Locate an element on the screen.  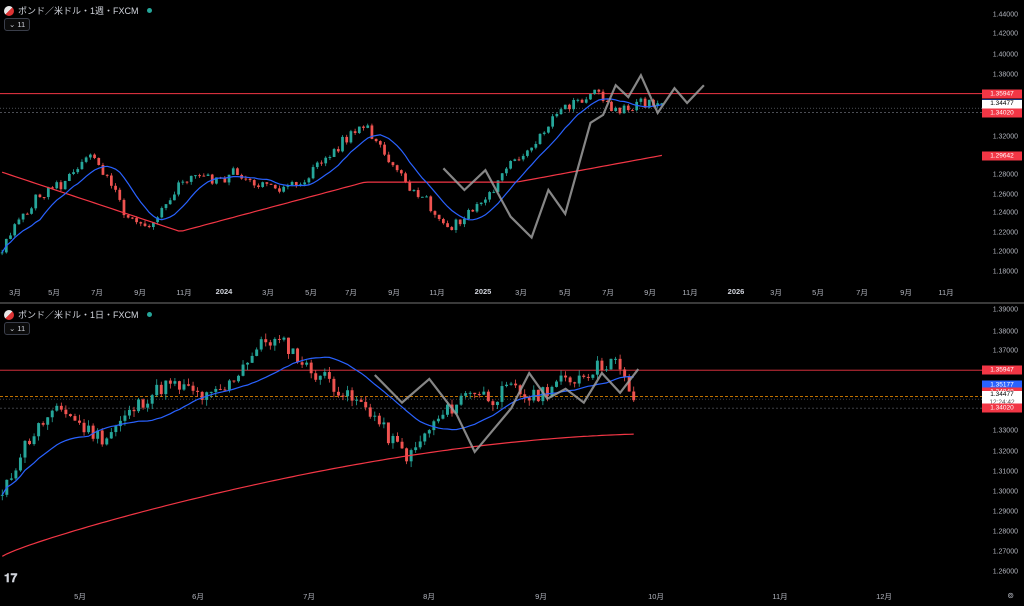
price-tick-label: 1.32000 is located at coordinates (1005, 452).